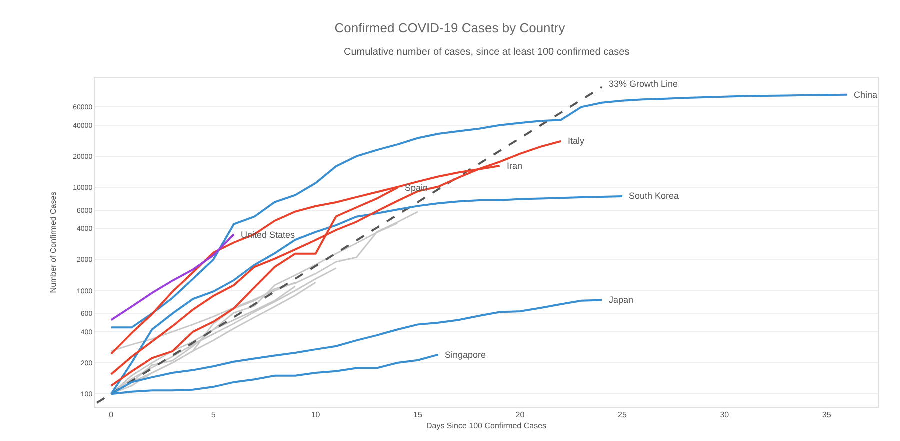 This screenshot has width=900, height=441. Describe the element at coordinates (419, 415) in the screenshot. I see `x-tick-label: 15` at that location.